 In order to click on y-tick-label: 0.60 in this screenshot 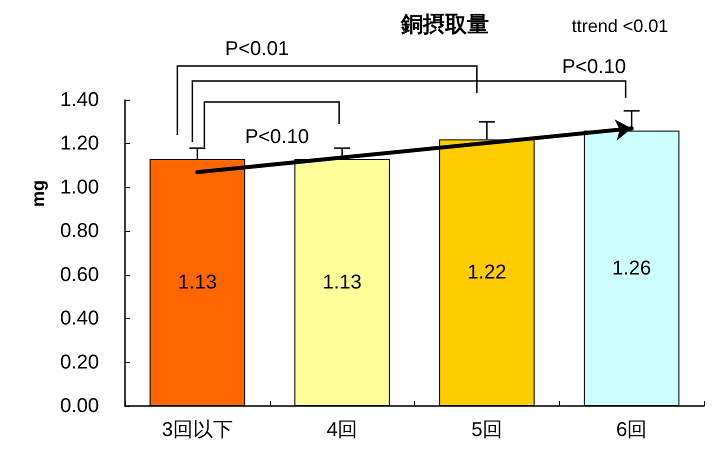, I will do `click(79, 275)`.